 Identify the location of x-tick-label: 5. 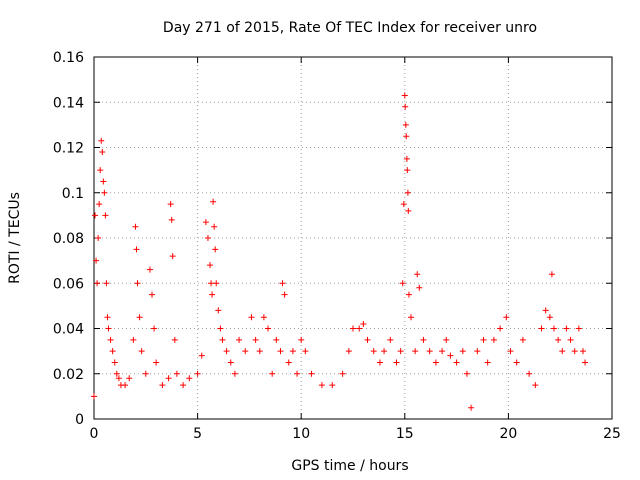
(197, 434).